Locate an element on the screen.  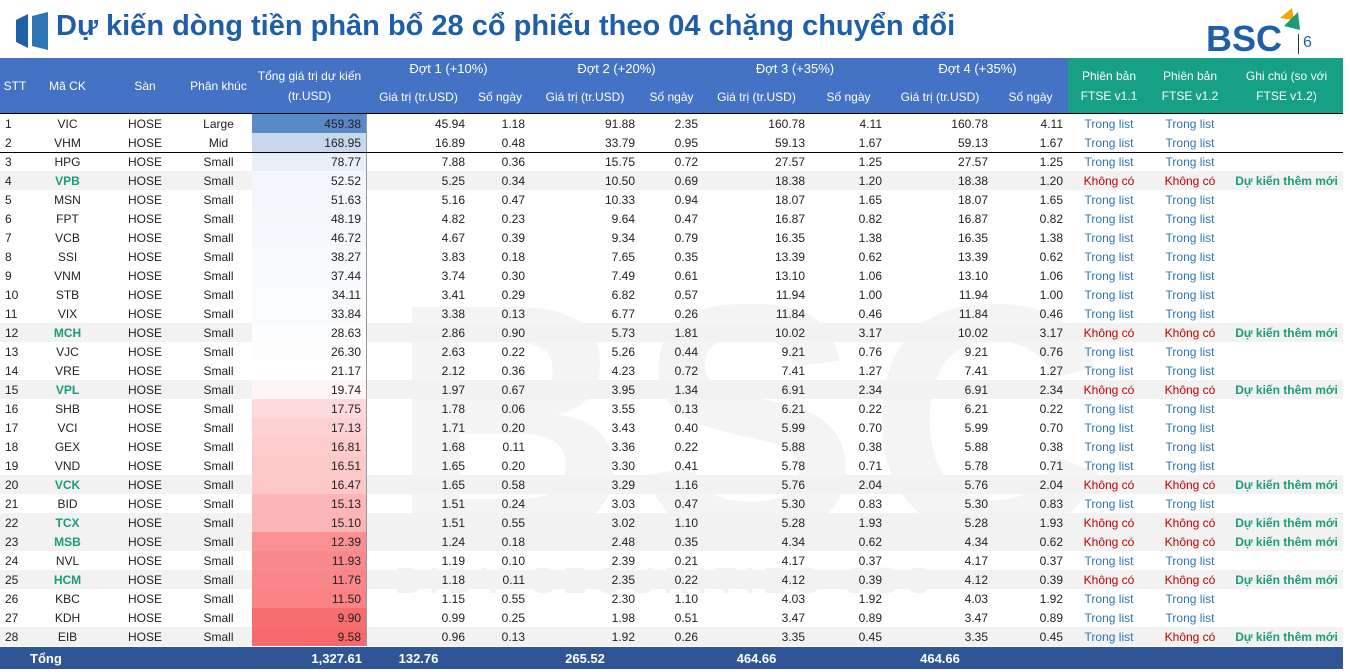
cell: 9 is located at coordinates (8, 275).